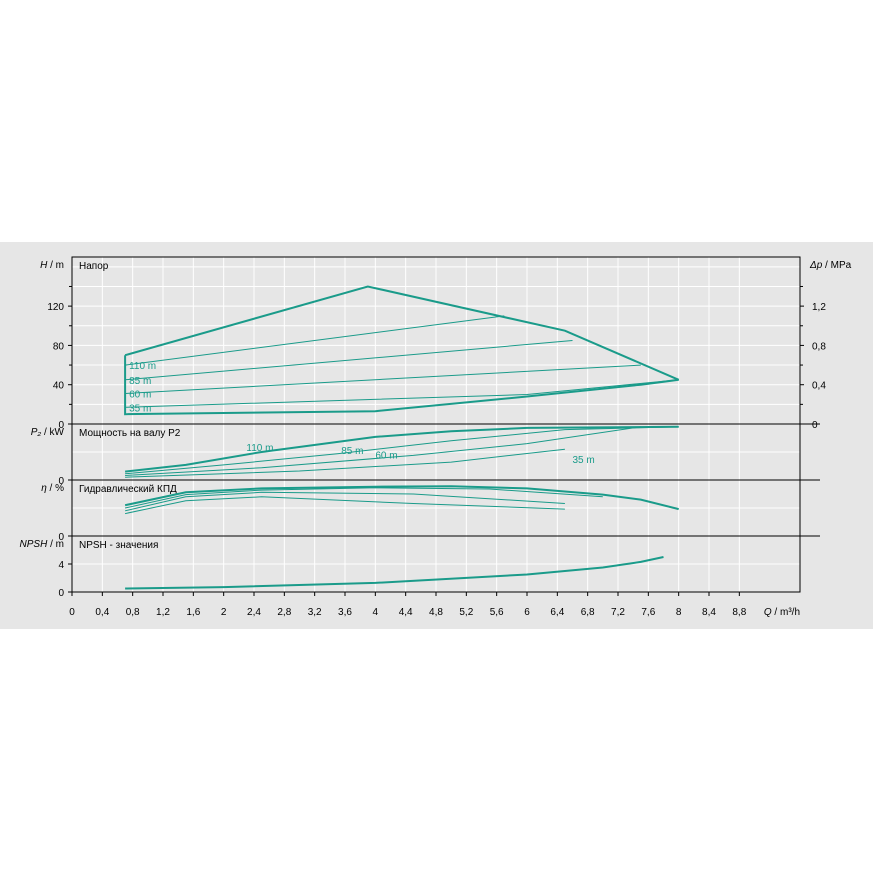  Describe the element at coordinates (826, 265) in the screenshot. I see `right-axis-sep: /` at that location.